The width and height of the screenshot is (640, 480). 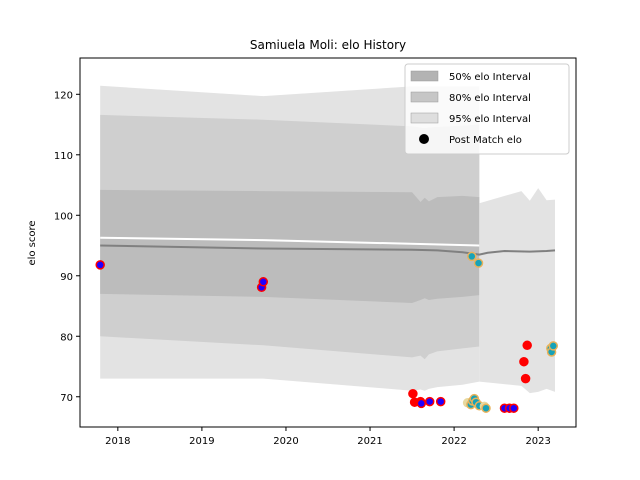 I want to click on y-tick-label: 110, so click(x=63, y=156).